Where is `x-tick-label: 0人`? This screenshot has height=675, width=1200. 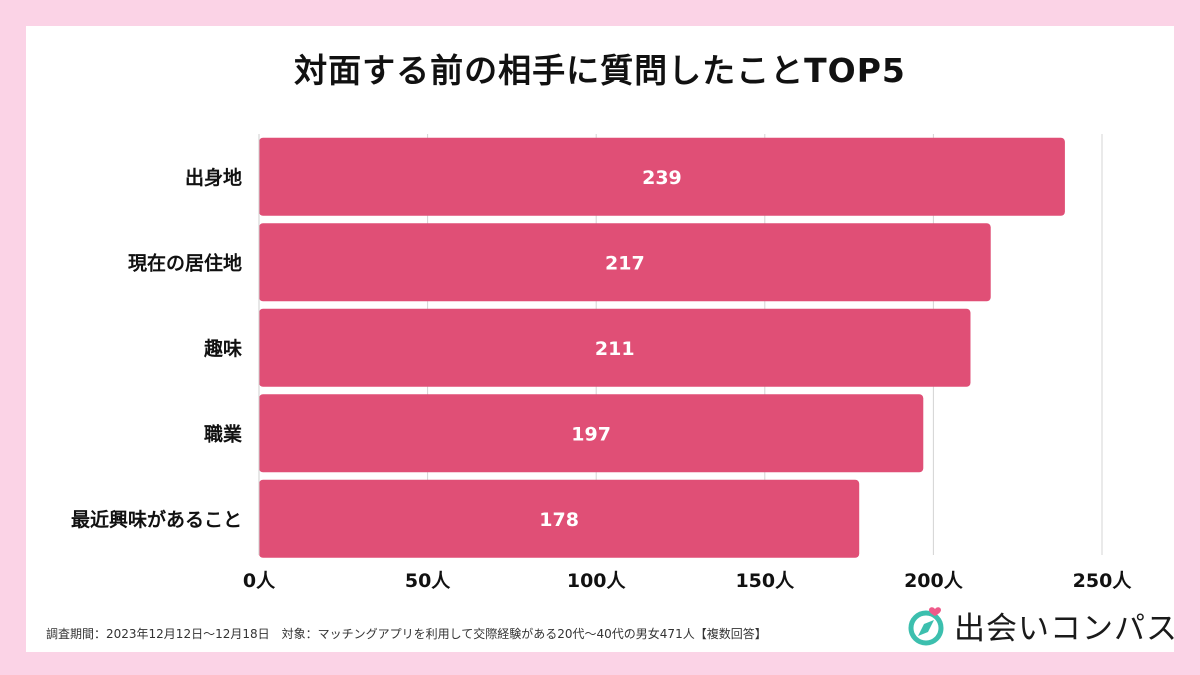
x-tick-label: 0人 is located at coordinates (259, 581).